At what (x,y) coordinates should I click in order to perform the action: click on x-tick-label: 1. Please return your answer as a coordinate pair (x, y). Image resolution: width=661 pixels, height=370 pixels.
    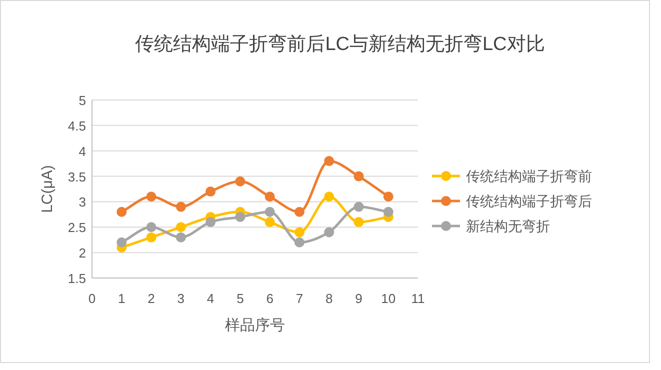
    Looking at the image, I should click on (122, 298).